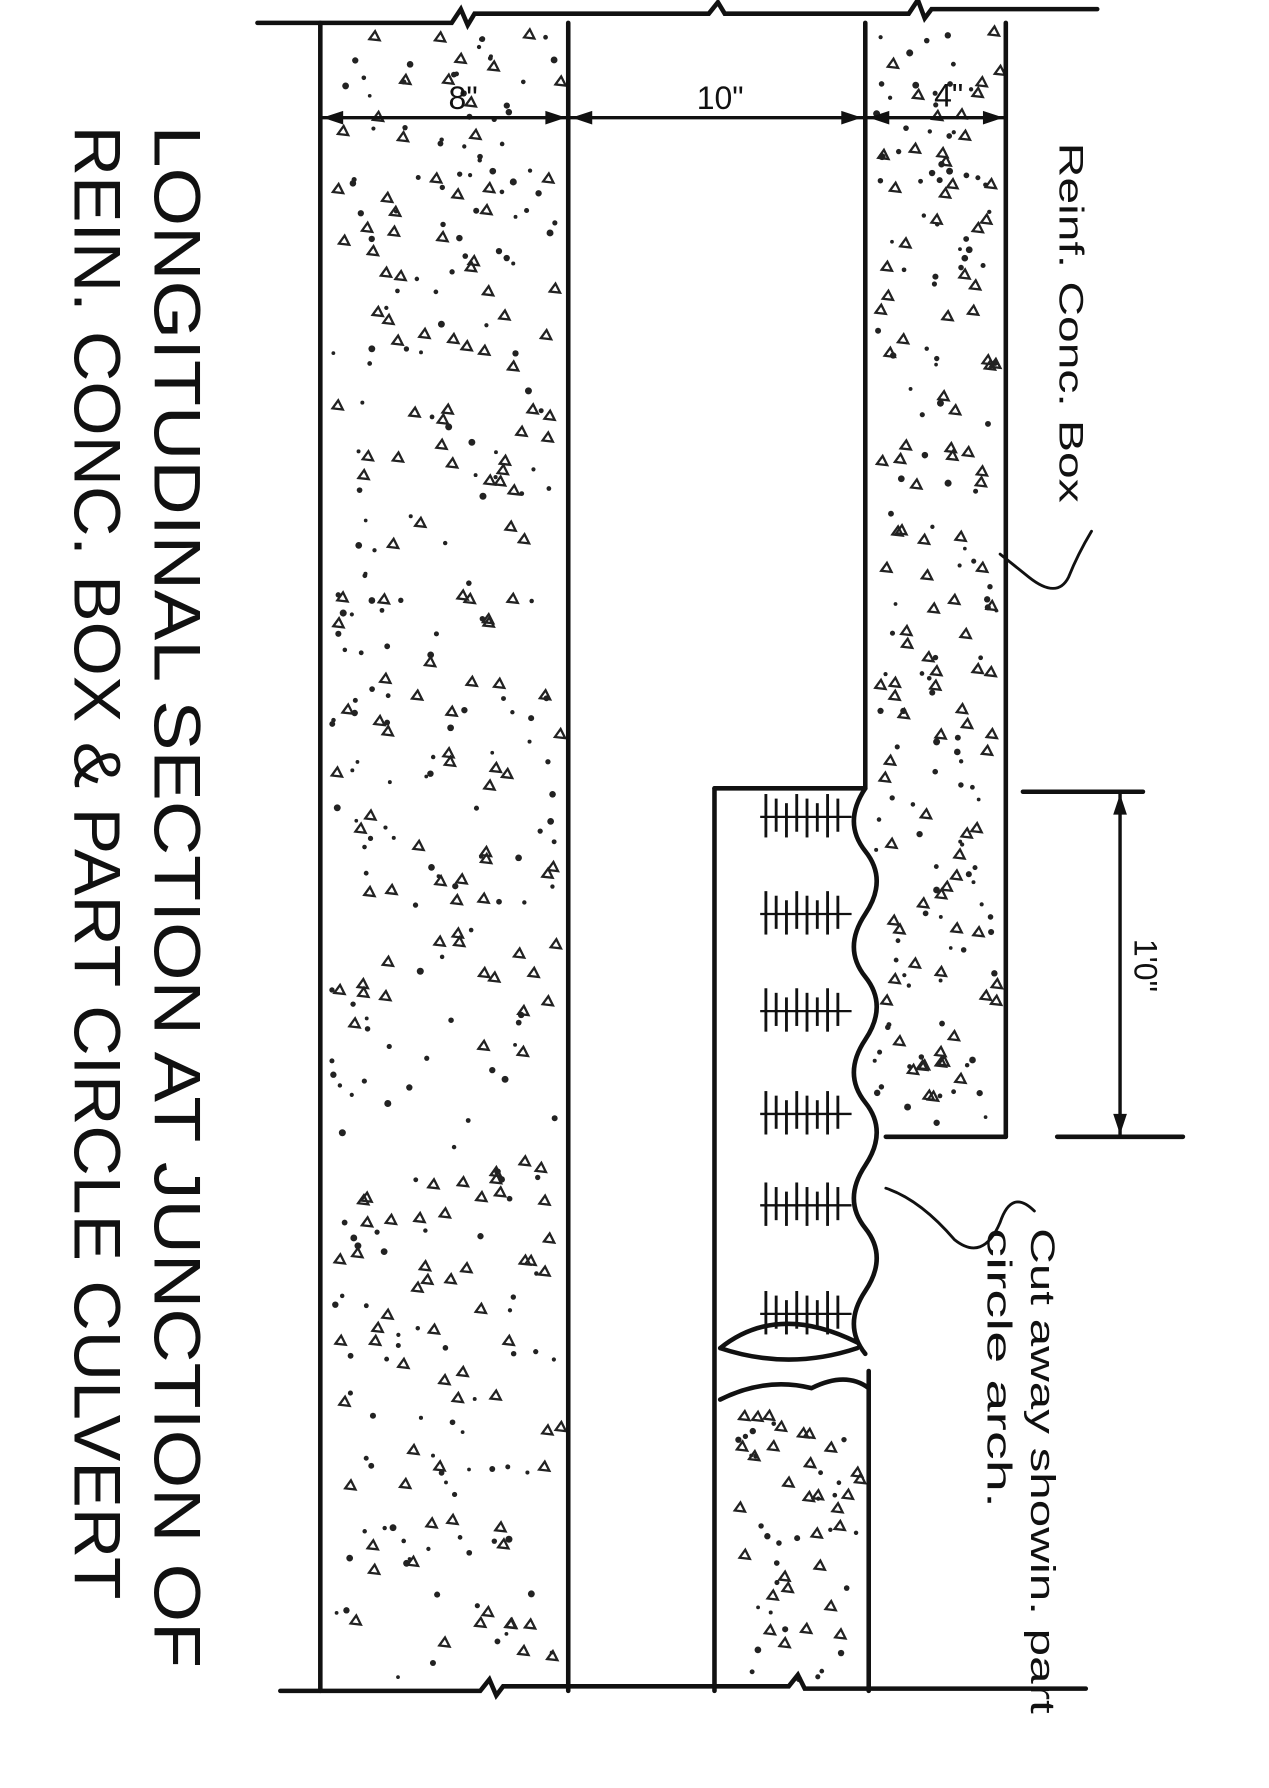 The height and width of the screenshot is (1788, 1269). I want to click on dim-label: 1'0", so click(1145, 965).